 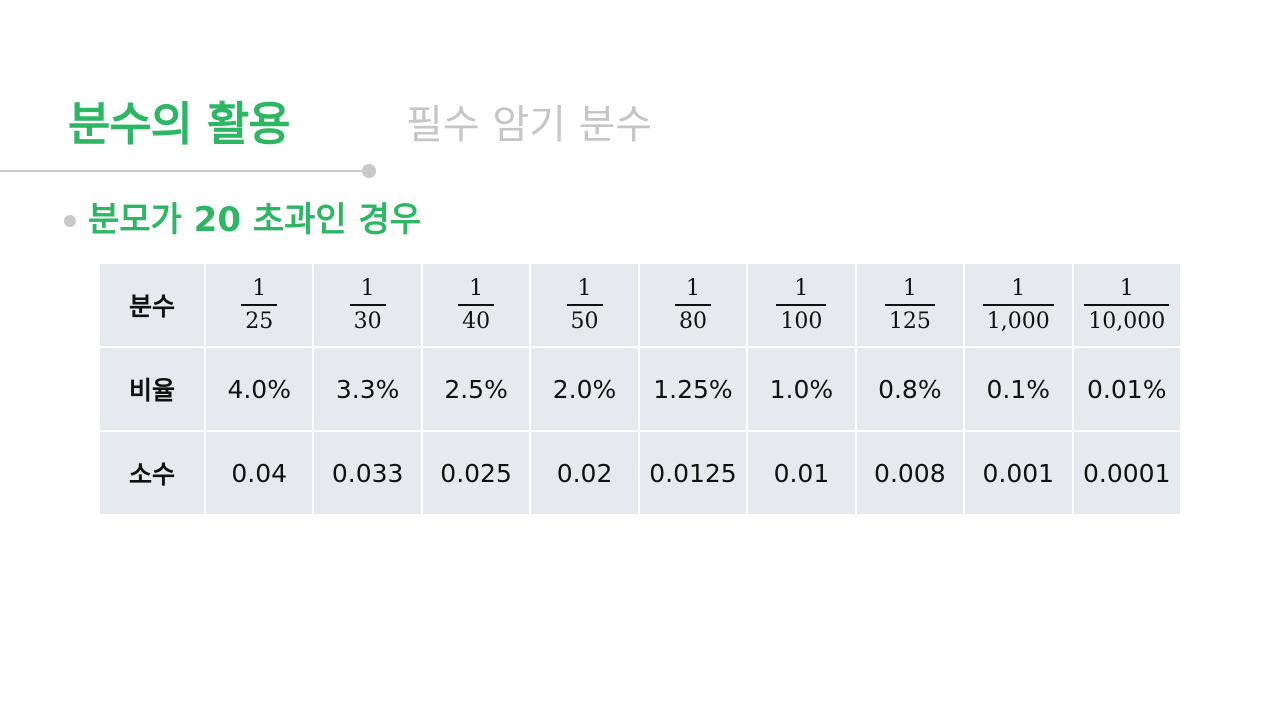 I want to click on decimal-cell: 0.001, so click(x=1018, y=473).